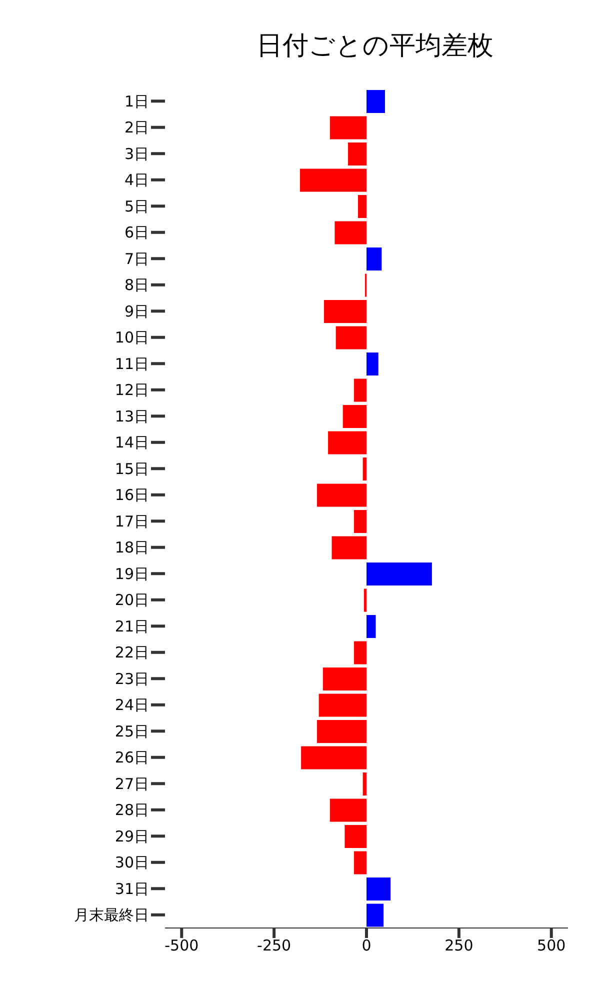 The height and width of the screenshot is (1000, 600). What do you see at coordinates (551, 945) in the screenshot?
I see `x-tick-label: 500` at bounding box center [551, 945].